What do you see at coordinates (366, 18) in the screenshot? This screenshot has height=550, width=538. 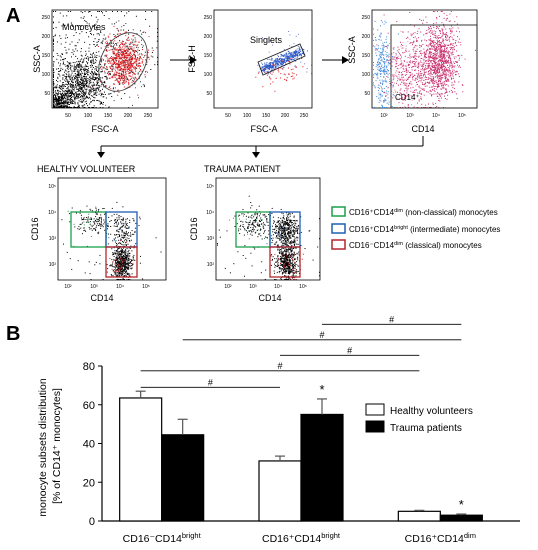 I see `y-tick: 250` at bounding box center [366, 18].